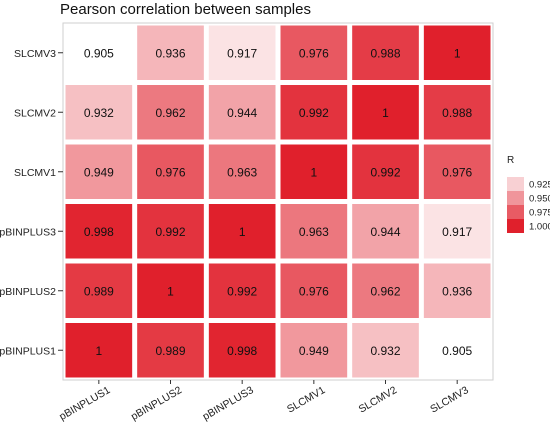  What do you see at coordinates (511, 160) in the screenshot?
I see `legend-title: R` at bounding box center [511, 160].